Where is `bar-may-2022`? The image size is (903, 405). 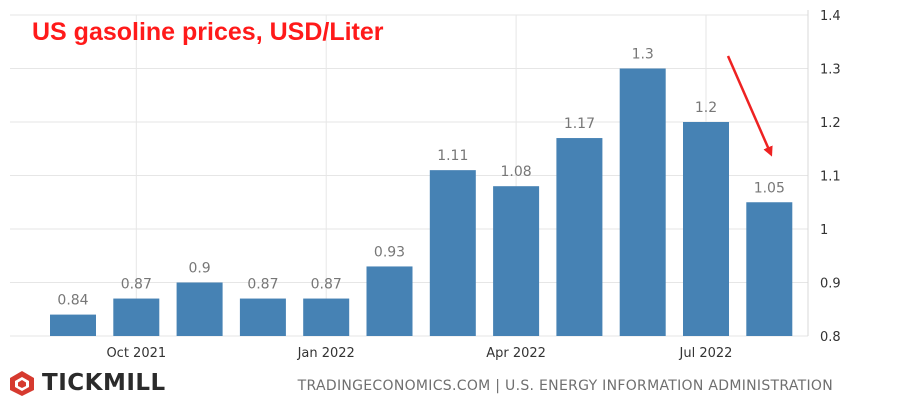
bar-may-2022 is located at coordinates (579, 237).